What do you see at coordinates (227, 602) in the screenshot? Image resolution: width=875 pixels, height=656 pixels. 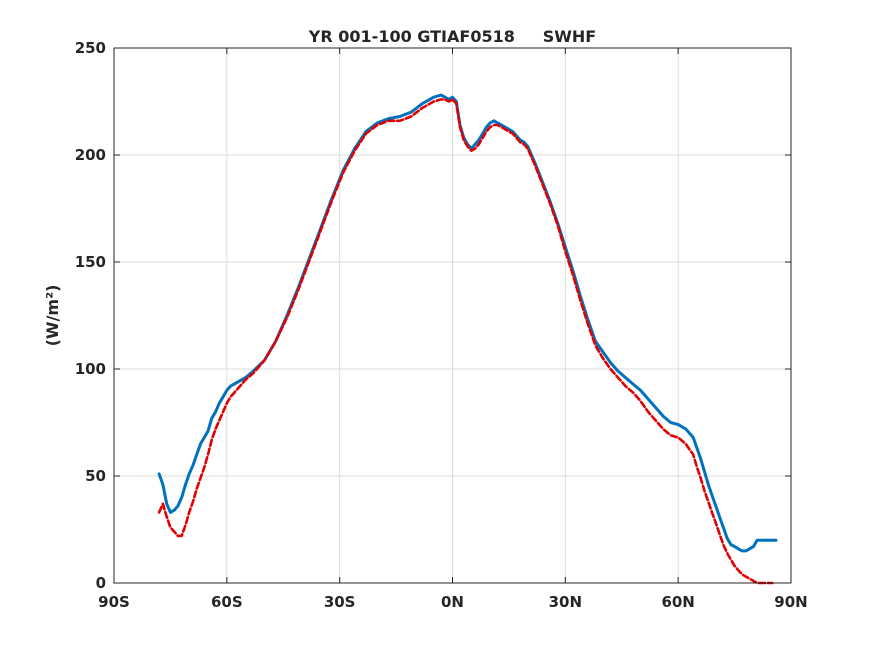 I see `x-tick-label: 60S` at bounding box center [227, 602].